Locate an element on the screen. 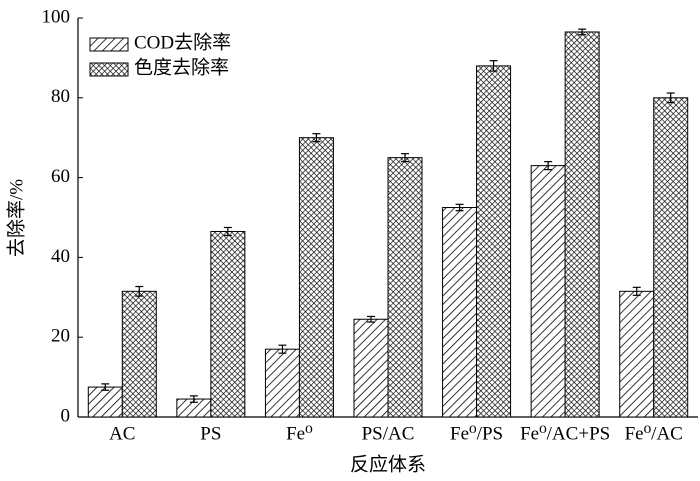 The width and height of the screenshot is (700, 481). x-tick-label: PS is located at coordinates (210, 433).